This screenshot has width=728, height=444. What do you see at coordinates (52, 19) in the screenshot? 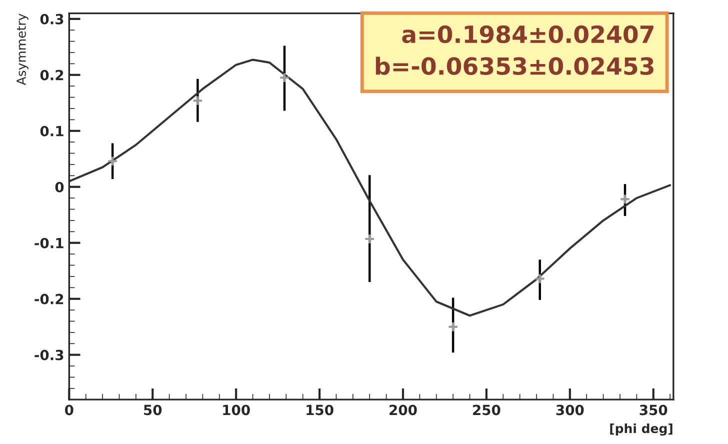
I see `y-tick-label: 0.3` at bounding box center [52, 19].